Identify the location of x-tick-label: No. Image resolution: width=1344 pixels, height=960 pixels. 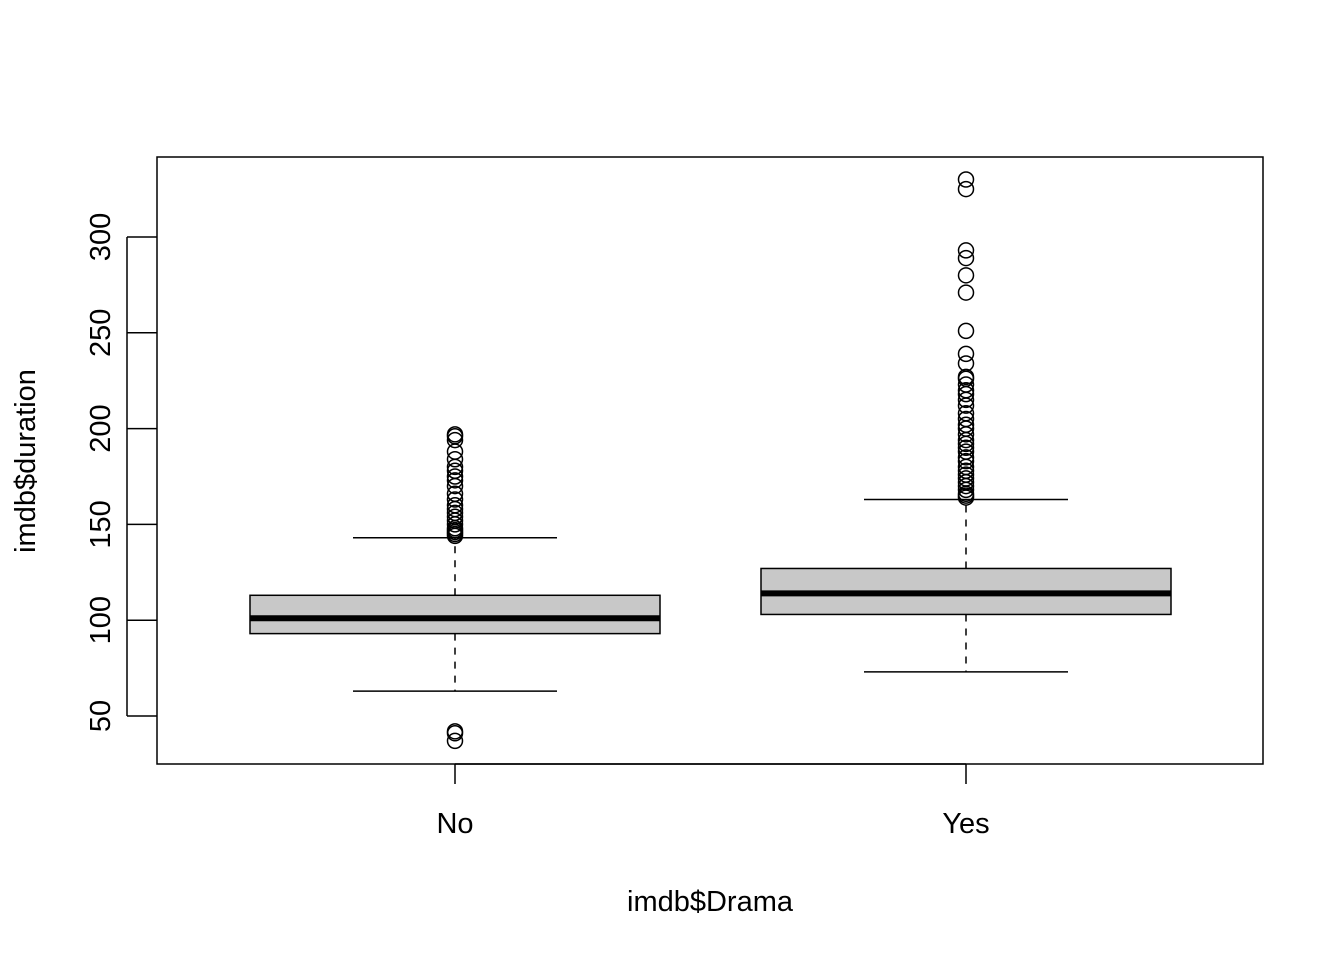
(454, 824).